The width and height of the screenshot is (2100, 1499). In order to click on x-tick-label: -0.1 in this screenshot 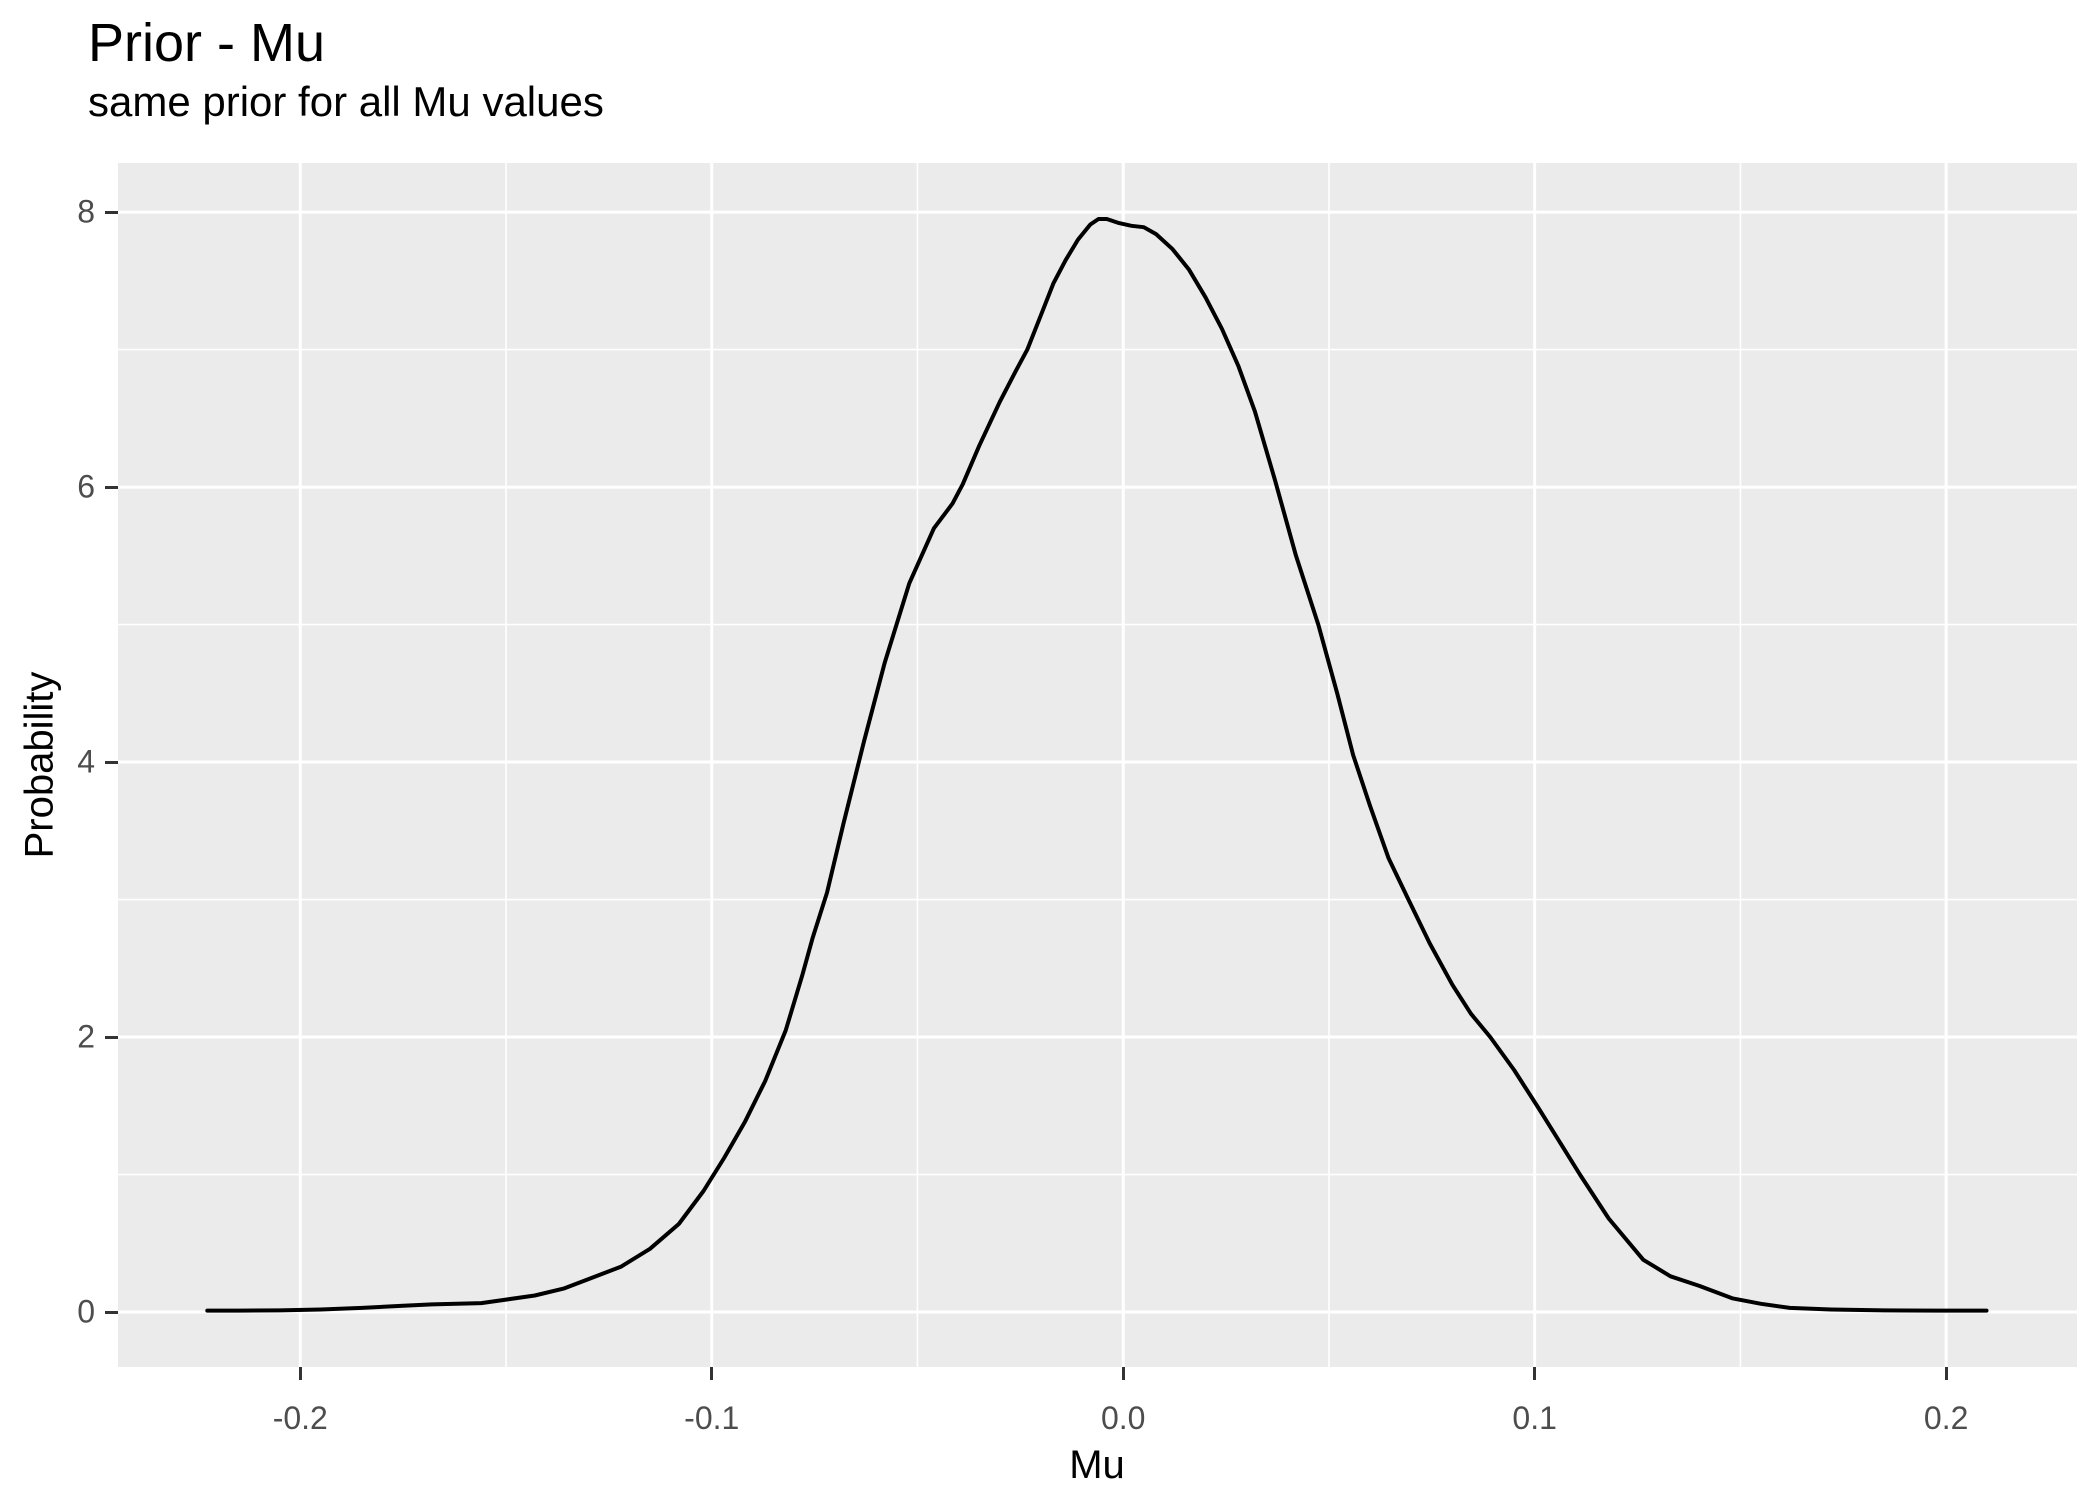, I will do `click(712, 1418)`.